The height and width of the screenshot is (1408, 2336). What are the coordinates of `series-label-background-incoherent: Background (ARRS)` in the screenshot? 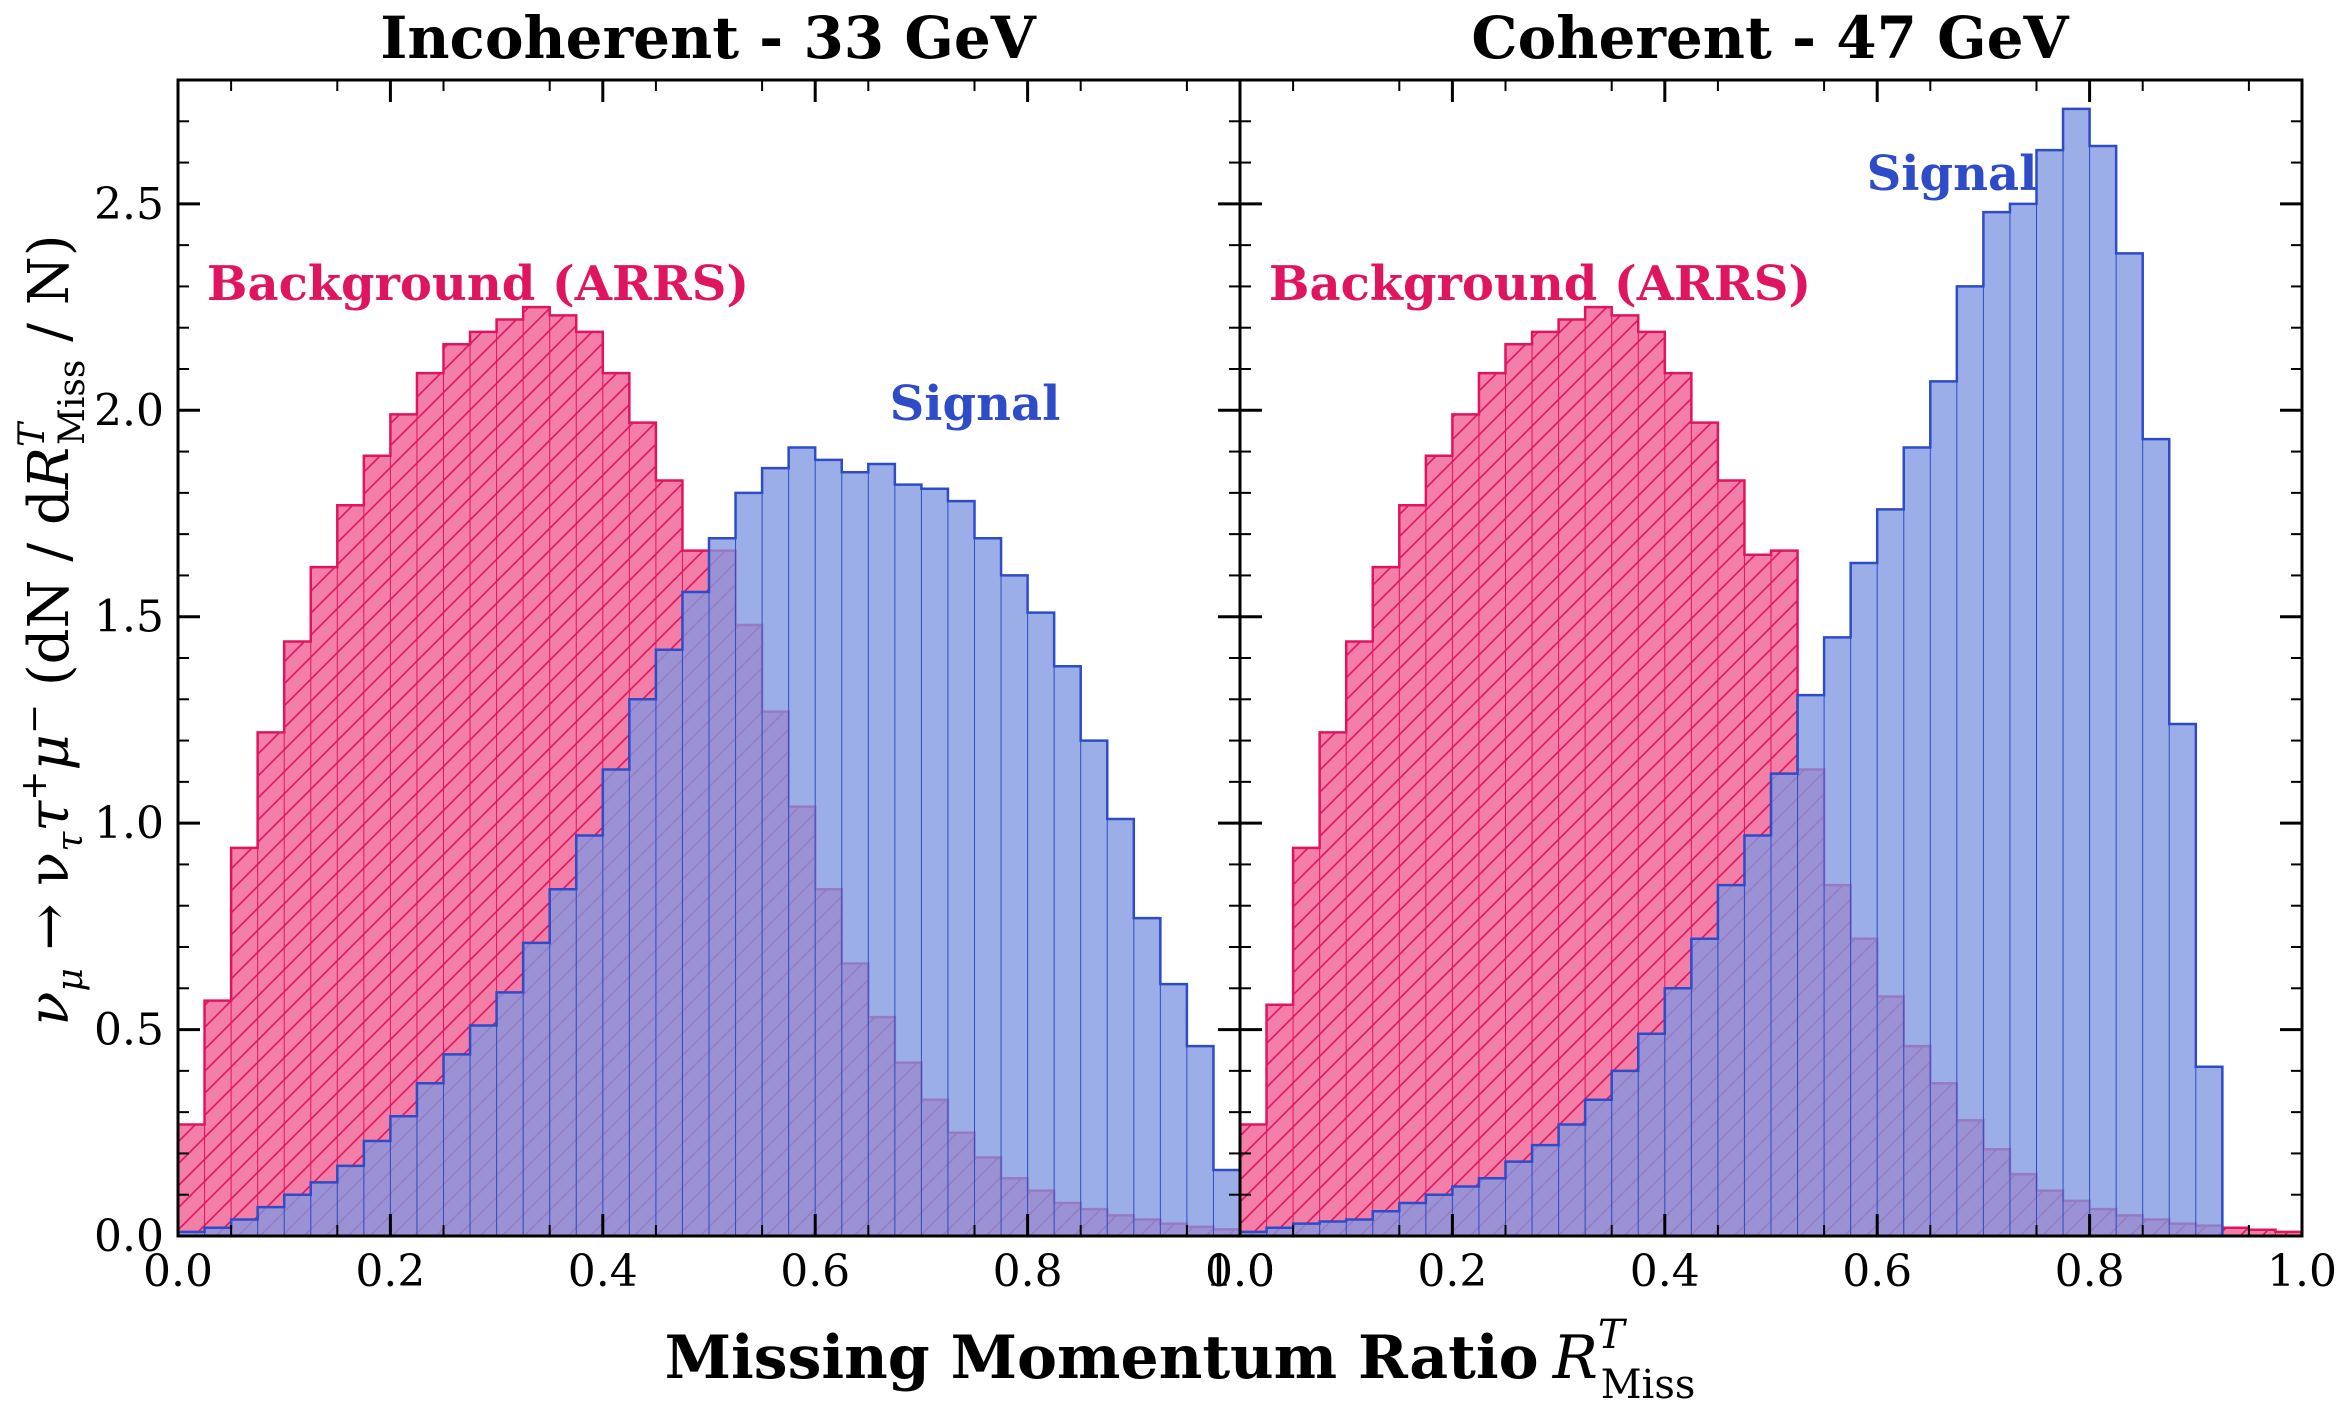 It's located at (478, 284).